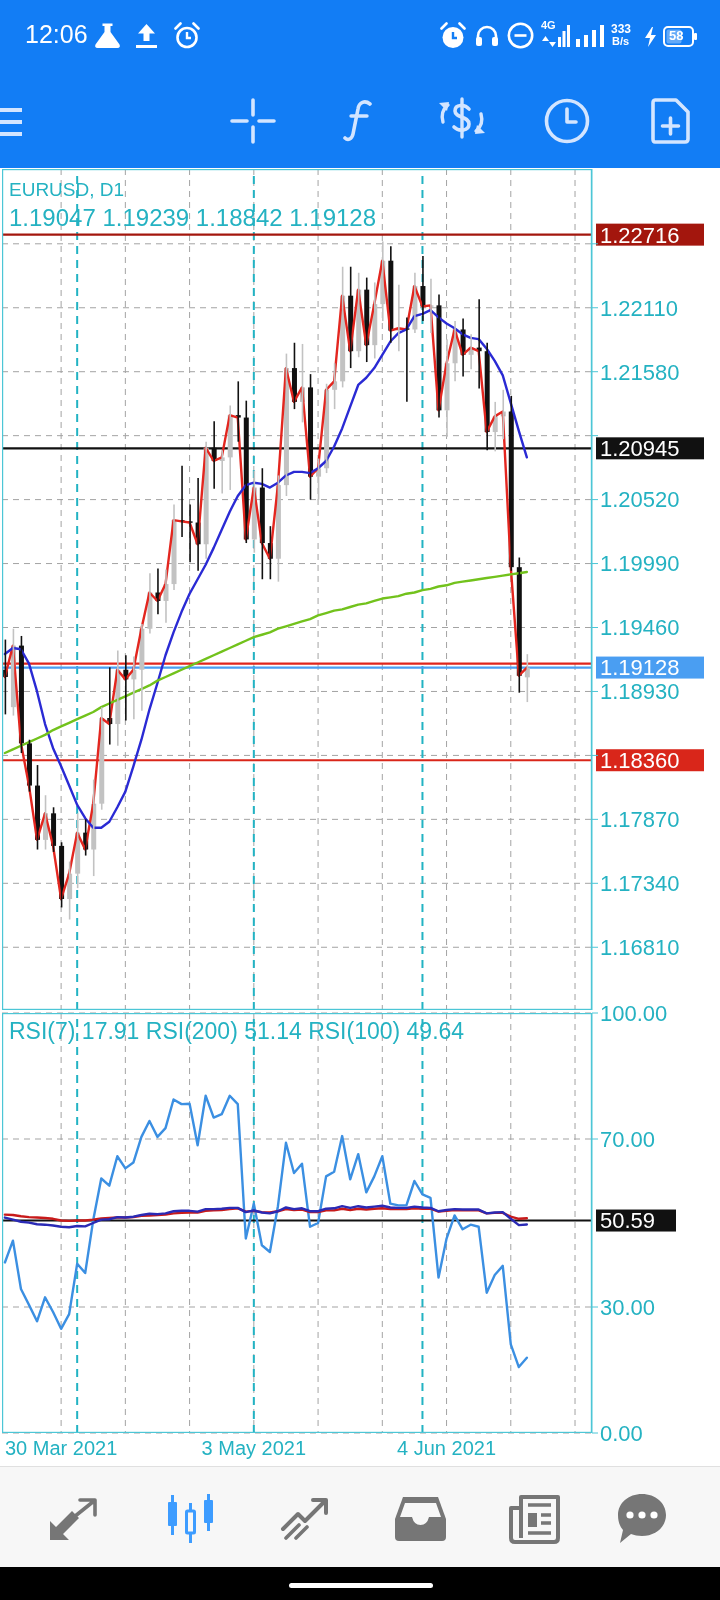  Describe the element at coordinates (254, 1448) in the screenshot. I see `x-tick-label: 3 May 2021` at that location.